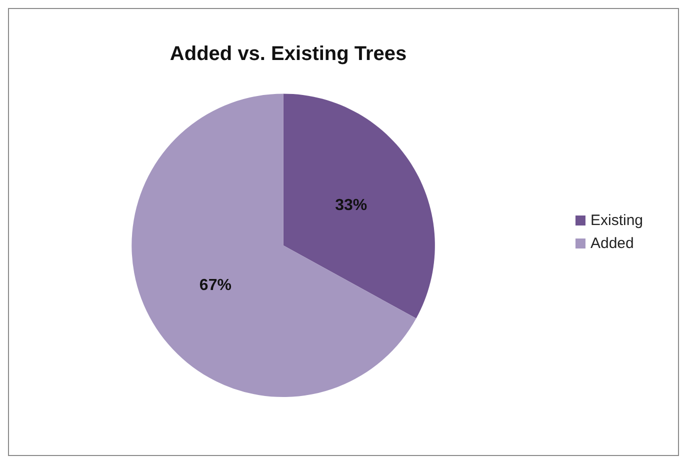  I want to click on legend-label: Added, so click(612, 243).